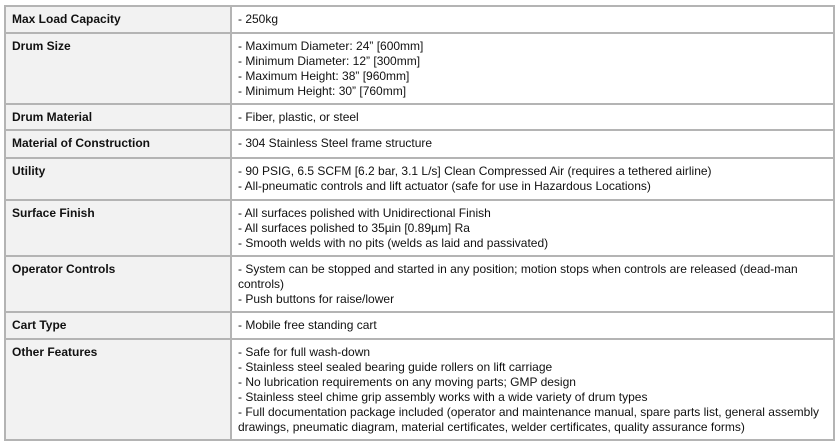  What do you see at coordinates (118, 284) in the screenshot?
I see `spec-label: Operator Controls` at bounding box center [118, 284].